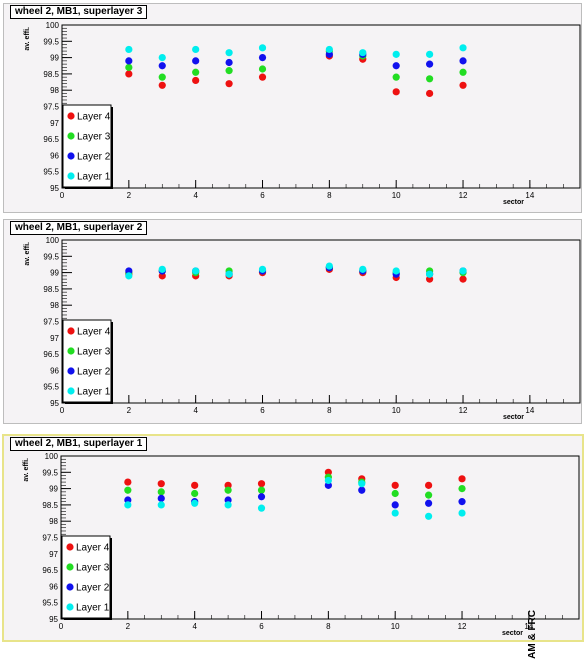 This screenshot has height=659, width=587. What do you see at coordinates (261, 626) in the screenshot?
I see `x-tick-label: 6` at bounding box center [261, 626].